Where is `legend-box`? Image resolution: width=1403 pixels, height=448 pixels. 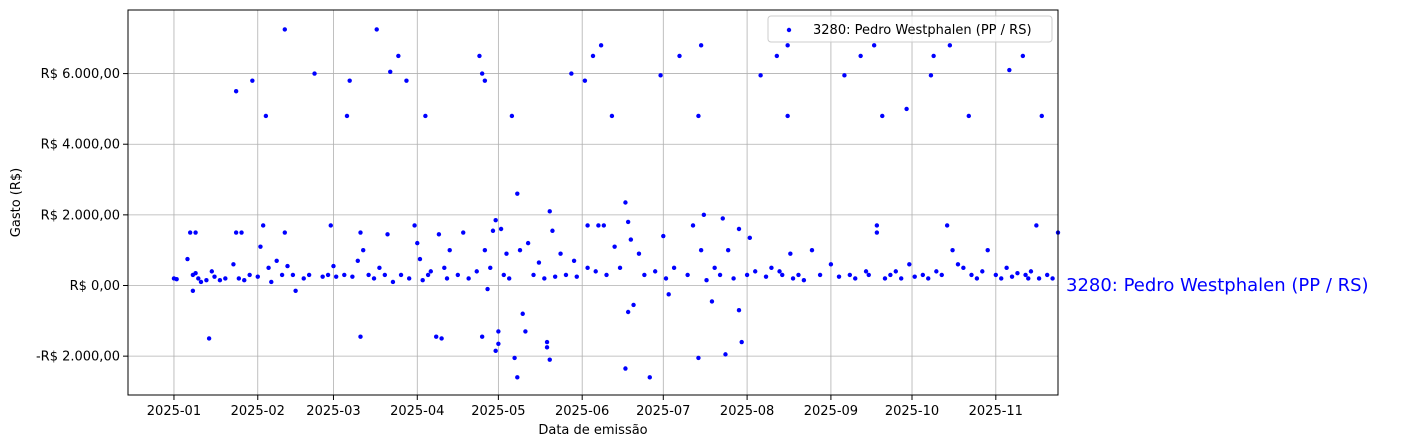 legend-box is located at coordinates (910, 29).